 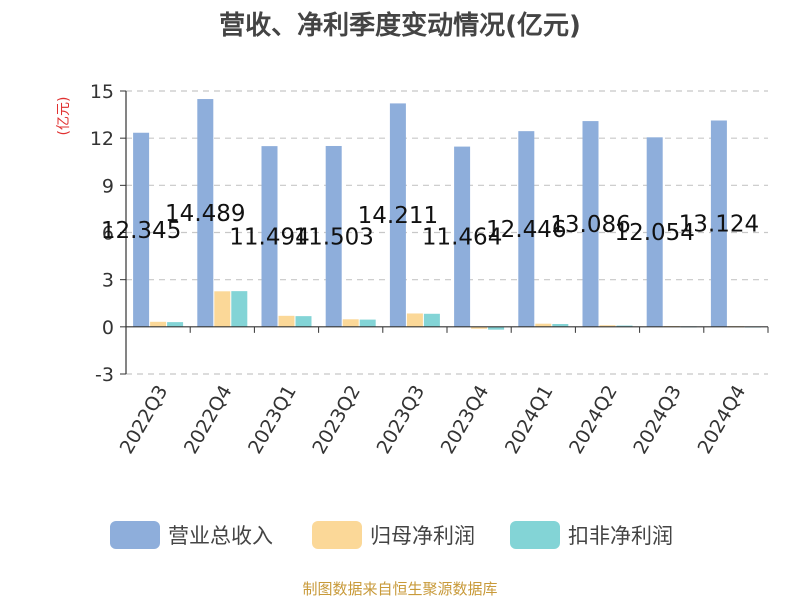 What do you see at coordinates (102, 139) in the screenshot?
I see `y-tick-label: 12` at bounding box center [102, 139].